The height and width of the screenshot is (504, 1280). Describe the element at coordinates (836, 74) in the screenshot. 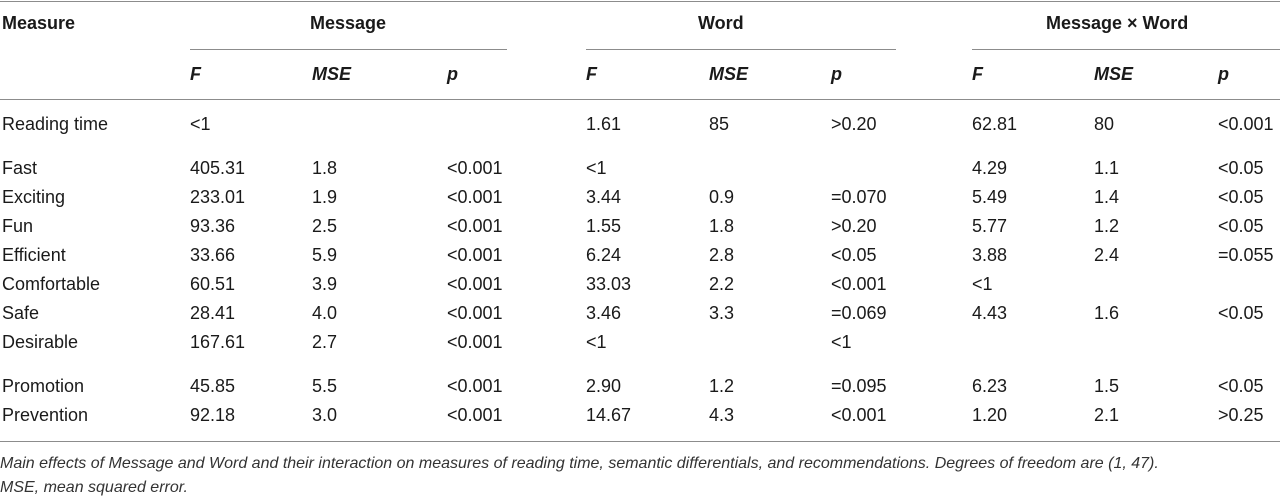

I see `subheader-word-p: p` at that location.